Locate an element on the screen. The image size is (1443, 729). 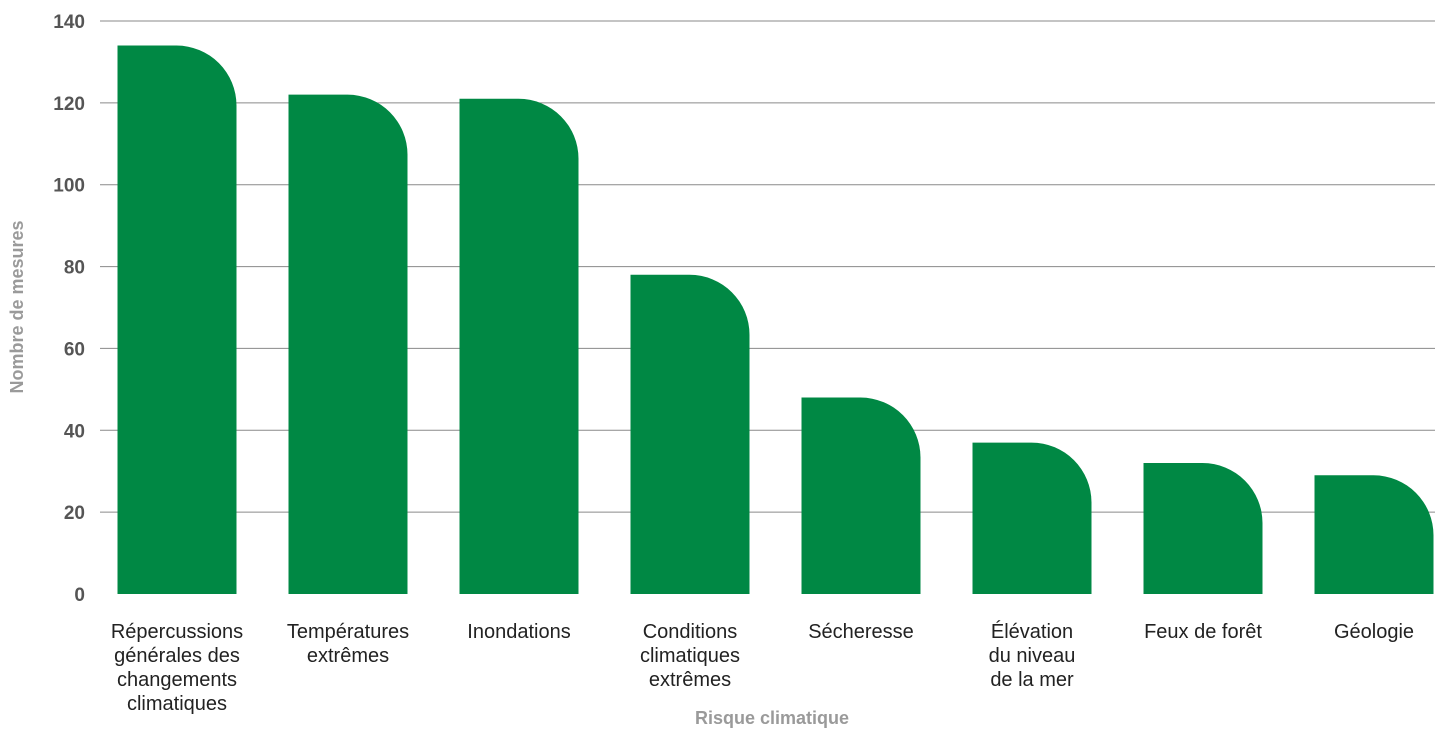
x-tick-label: Sécheresse is located at coordinates (861, 632).